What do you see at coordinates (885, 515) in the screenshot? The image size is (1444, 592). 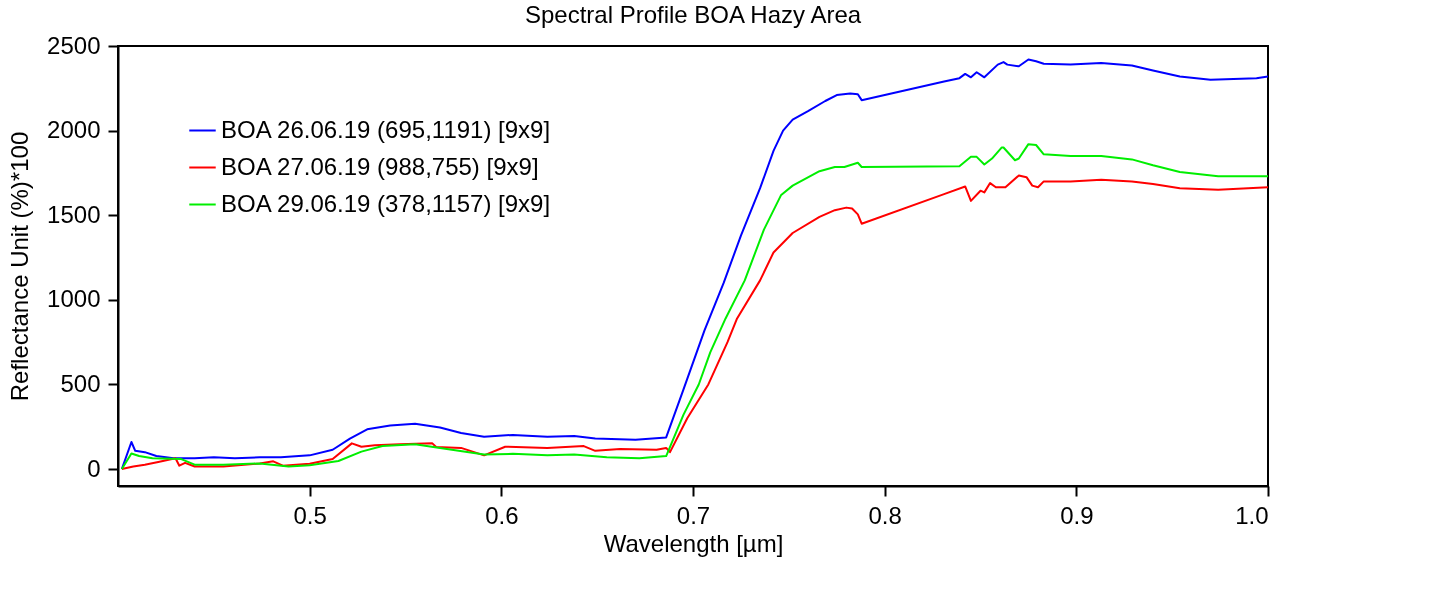 I see `x-tick-label: 0.8` at bounding box center [885, 515].